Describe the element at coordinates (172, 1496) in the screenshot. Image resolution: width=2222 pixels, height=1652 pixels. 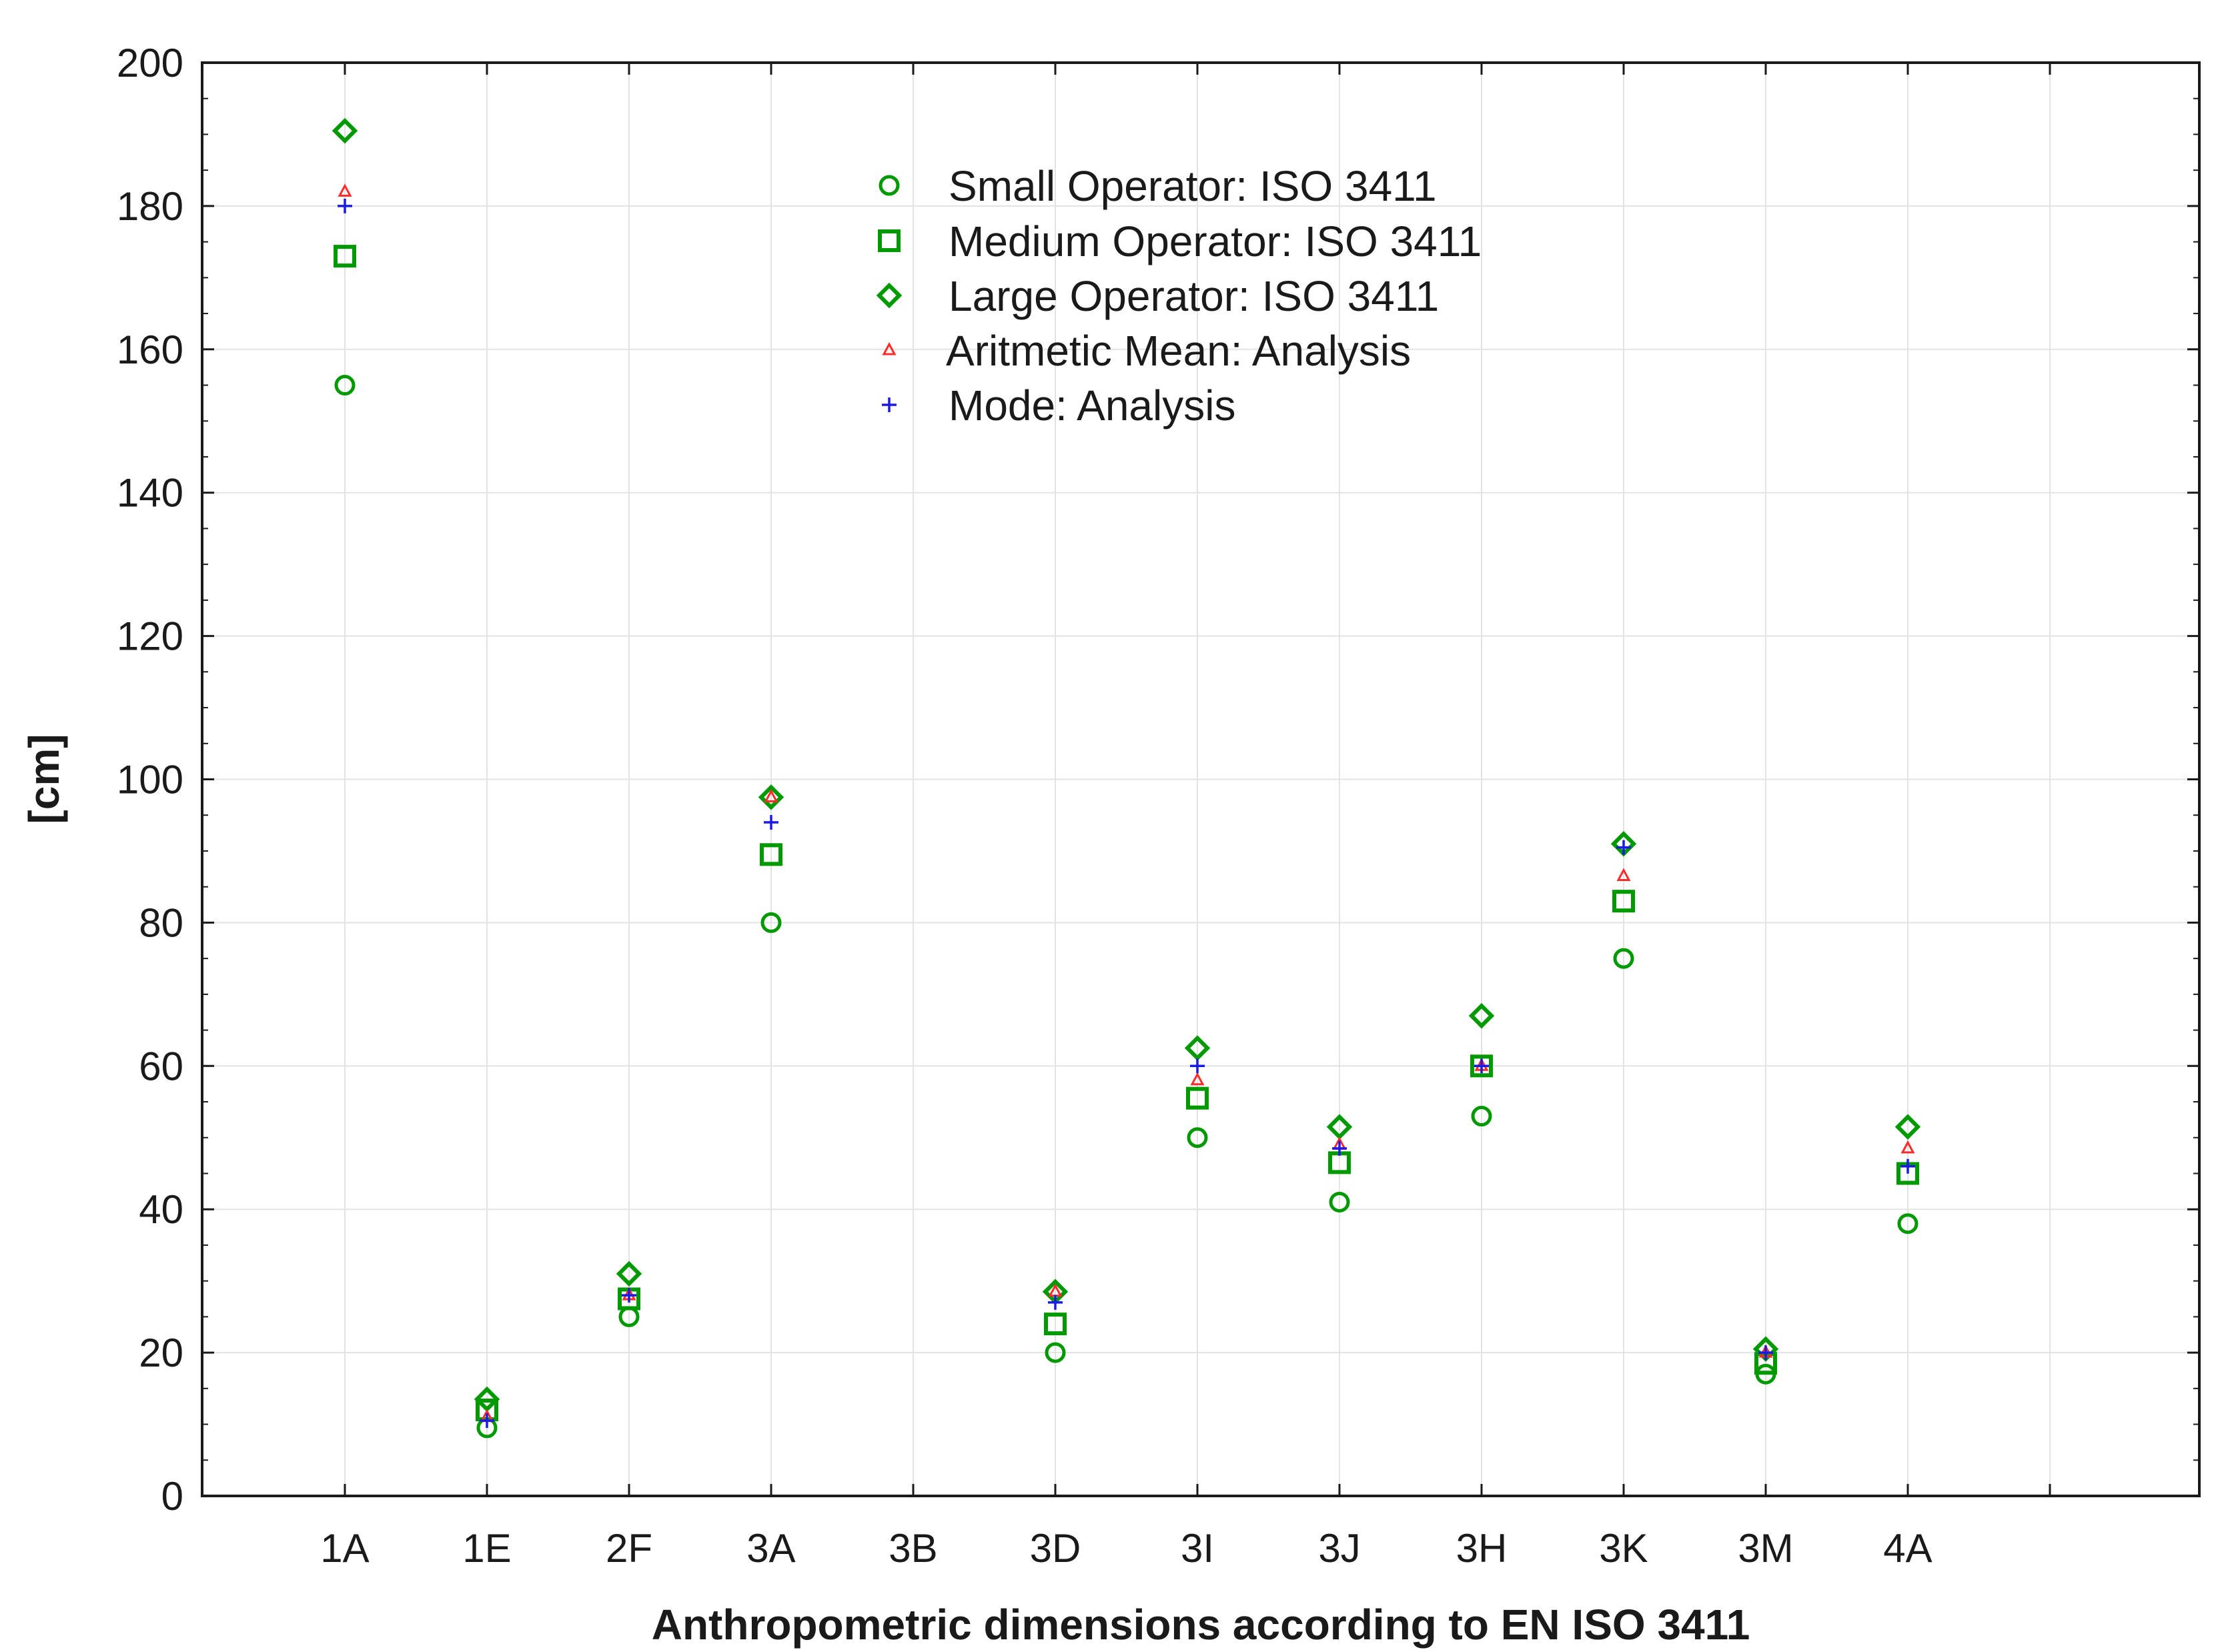
I see `y-tick-label-0: 0` at that location.